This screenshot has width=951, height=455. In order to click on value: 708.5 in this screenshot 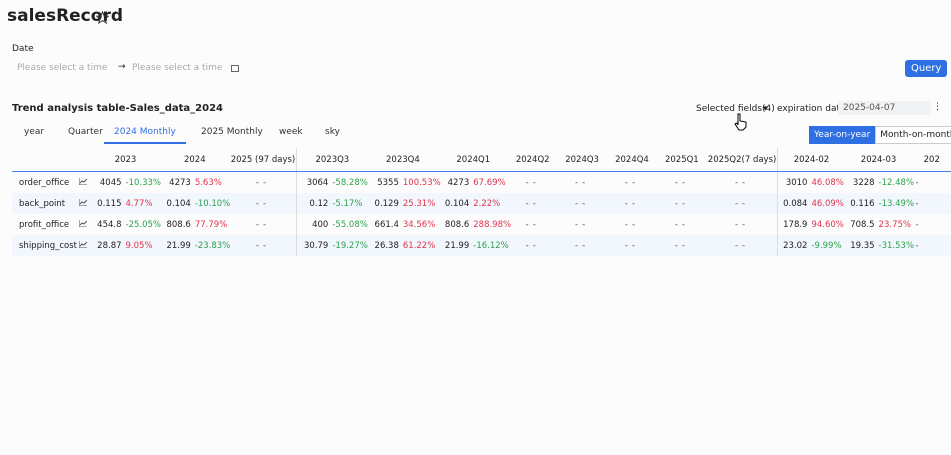, I will do `click(862, 224)`.